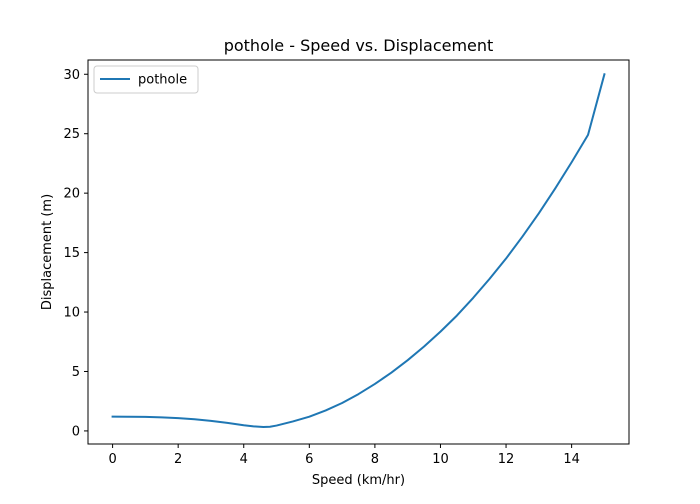 The image size is (700, 504). Describe the element at coordinates (244, 459) in the screenshot. I see `x-tick-label: 4` at that location.